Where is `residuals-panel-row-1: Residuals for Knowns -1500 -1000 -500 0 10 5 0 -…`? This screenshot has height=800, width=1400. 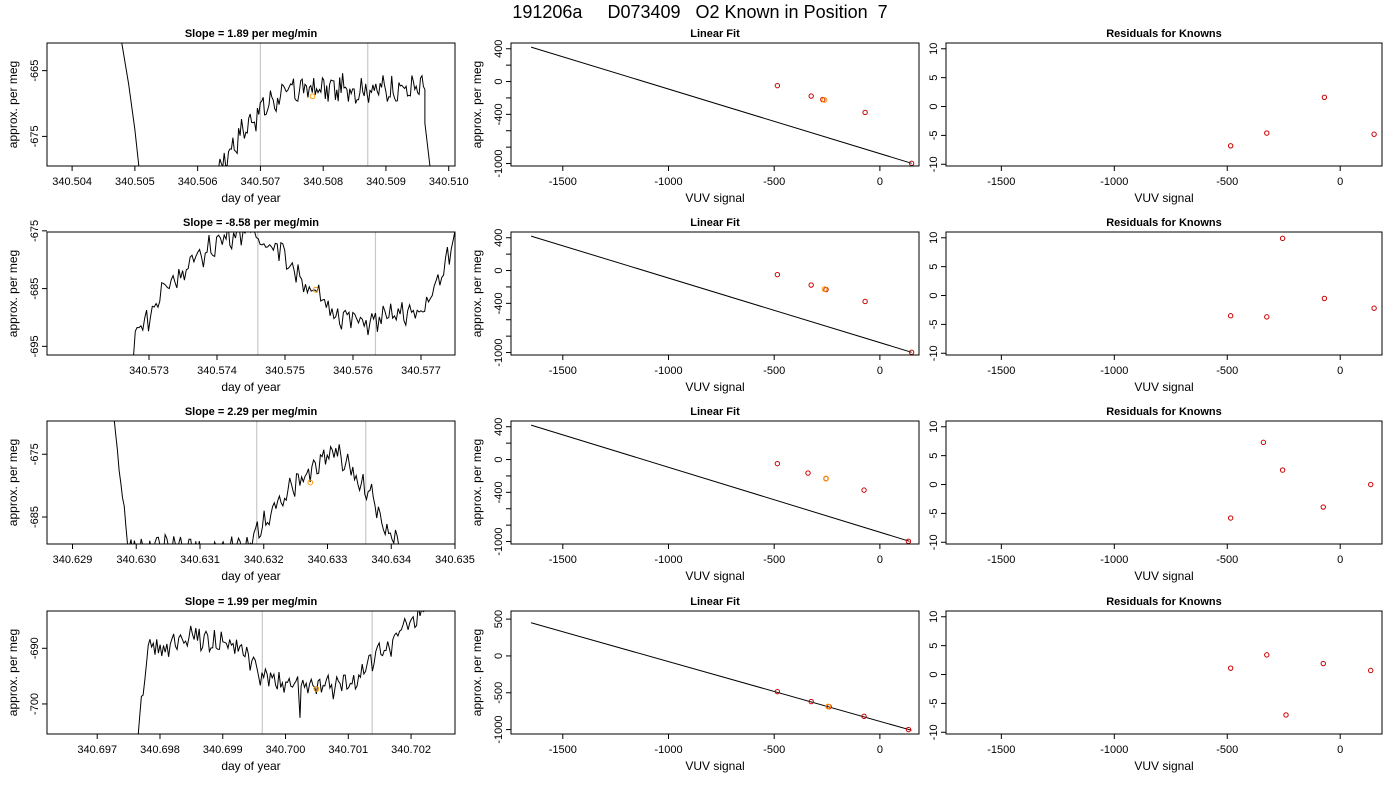
residuals-panel-row-1: Residuals for Knowns -1500 -1000 -500 0 10 5 0 -… is located at coordinates (1155, 116).